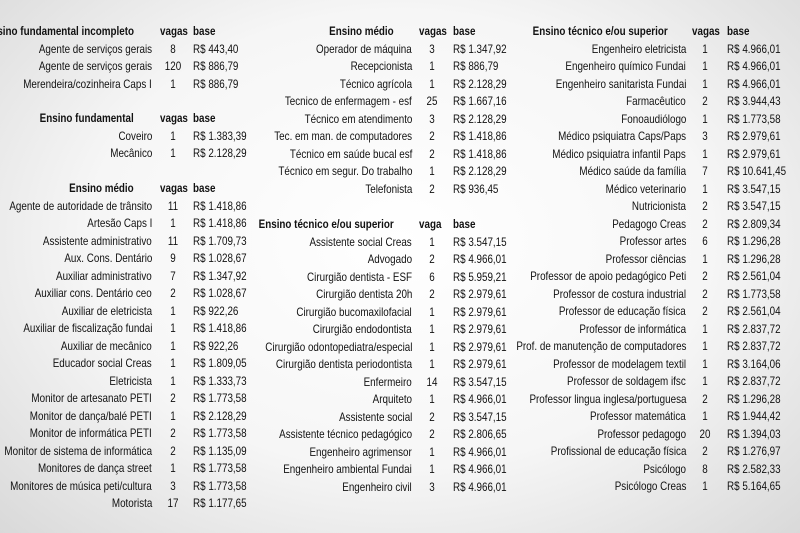 This screenshot has width=800, height=533. Describe the element at coordinates (658, 206) in the screenshot. I see `role-name: Nutricionista` at that location.